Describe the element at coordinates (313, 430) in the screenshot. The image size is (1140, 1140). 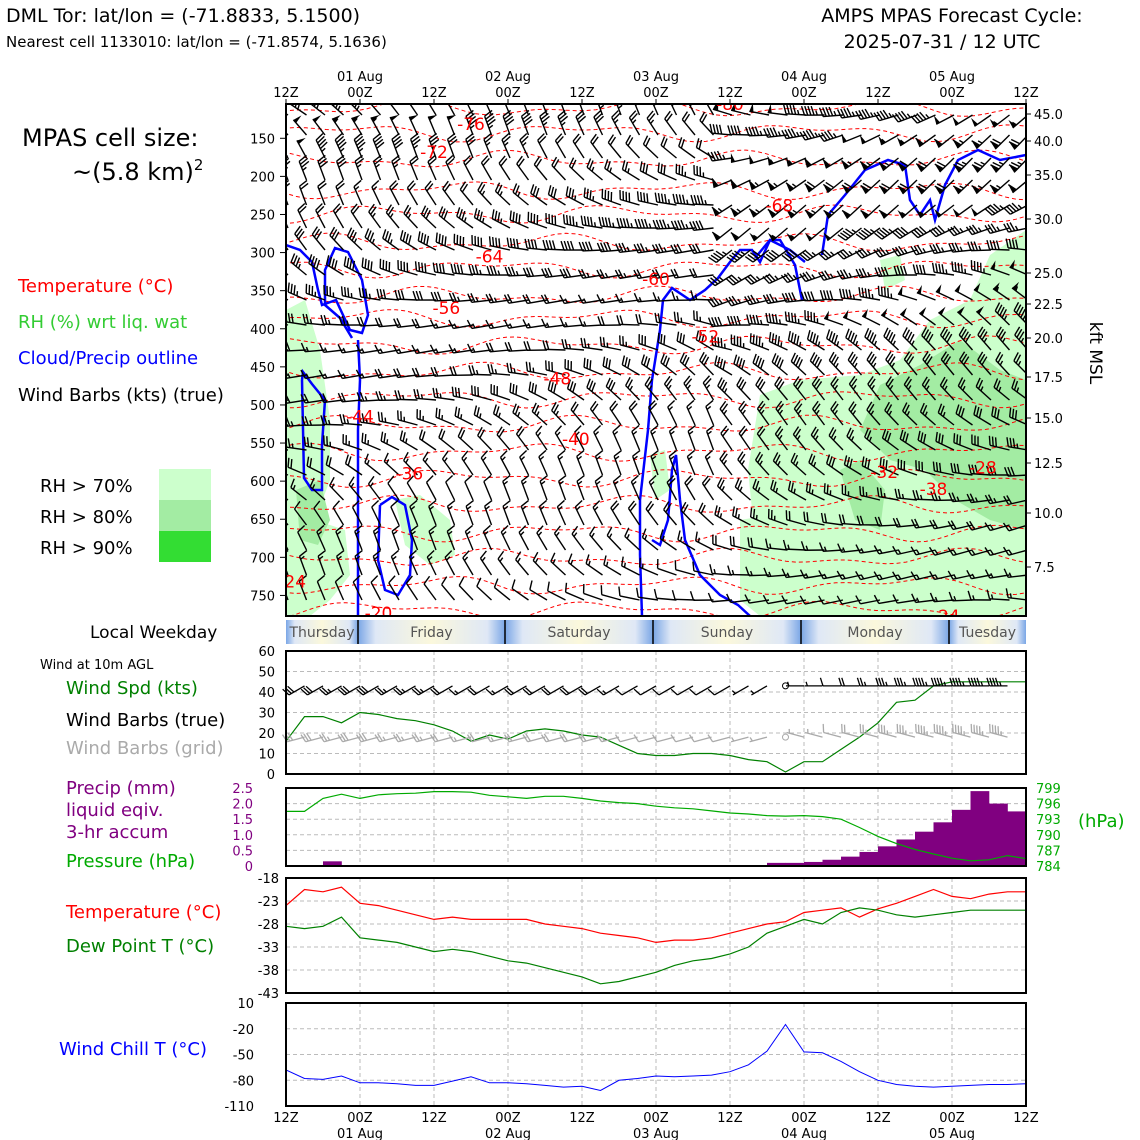
I see `cloud-outline-path` at that location.